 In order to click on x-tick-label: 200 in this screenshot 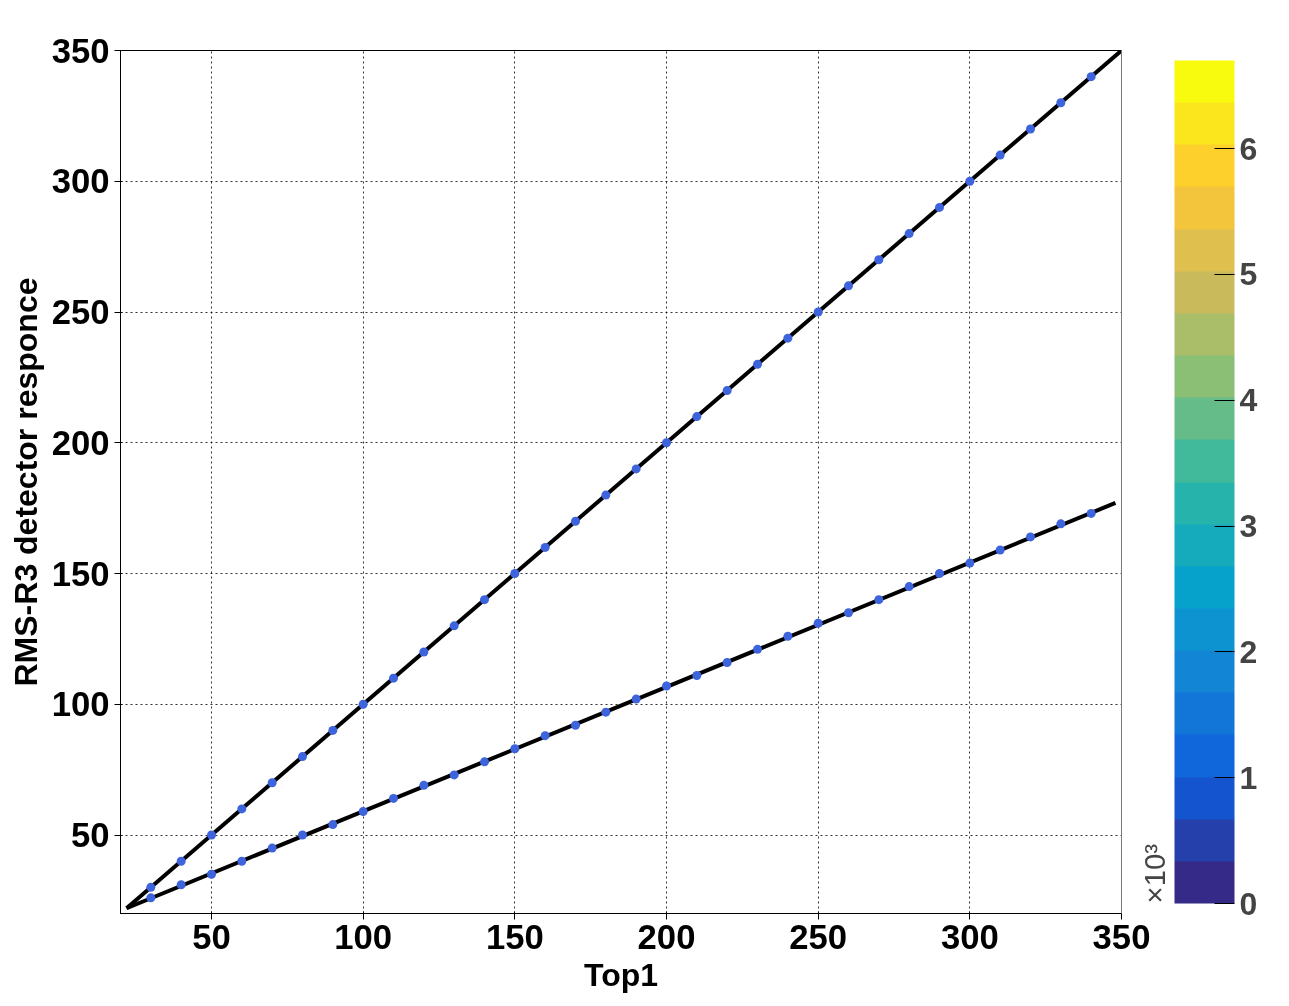, I will do `click(666, 936)`.